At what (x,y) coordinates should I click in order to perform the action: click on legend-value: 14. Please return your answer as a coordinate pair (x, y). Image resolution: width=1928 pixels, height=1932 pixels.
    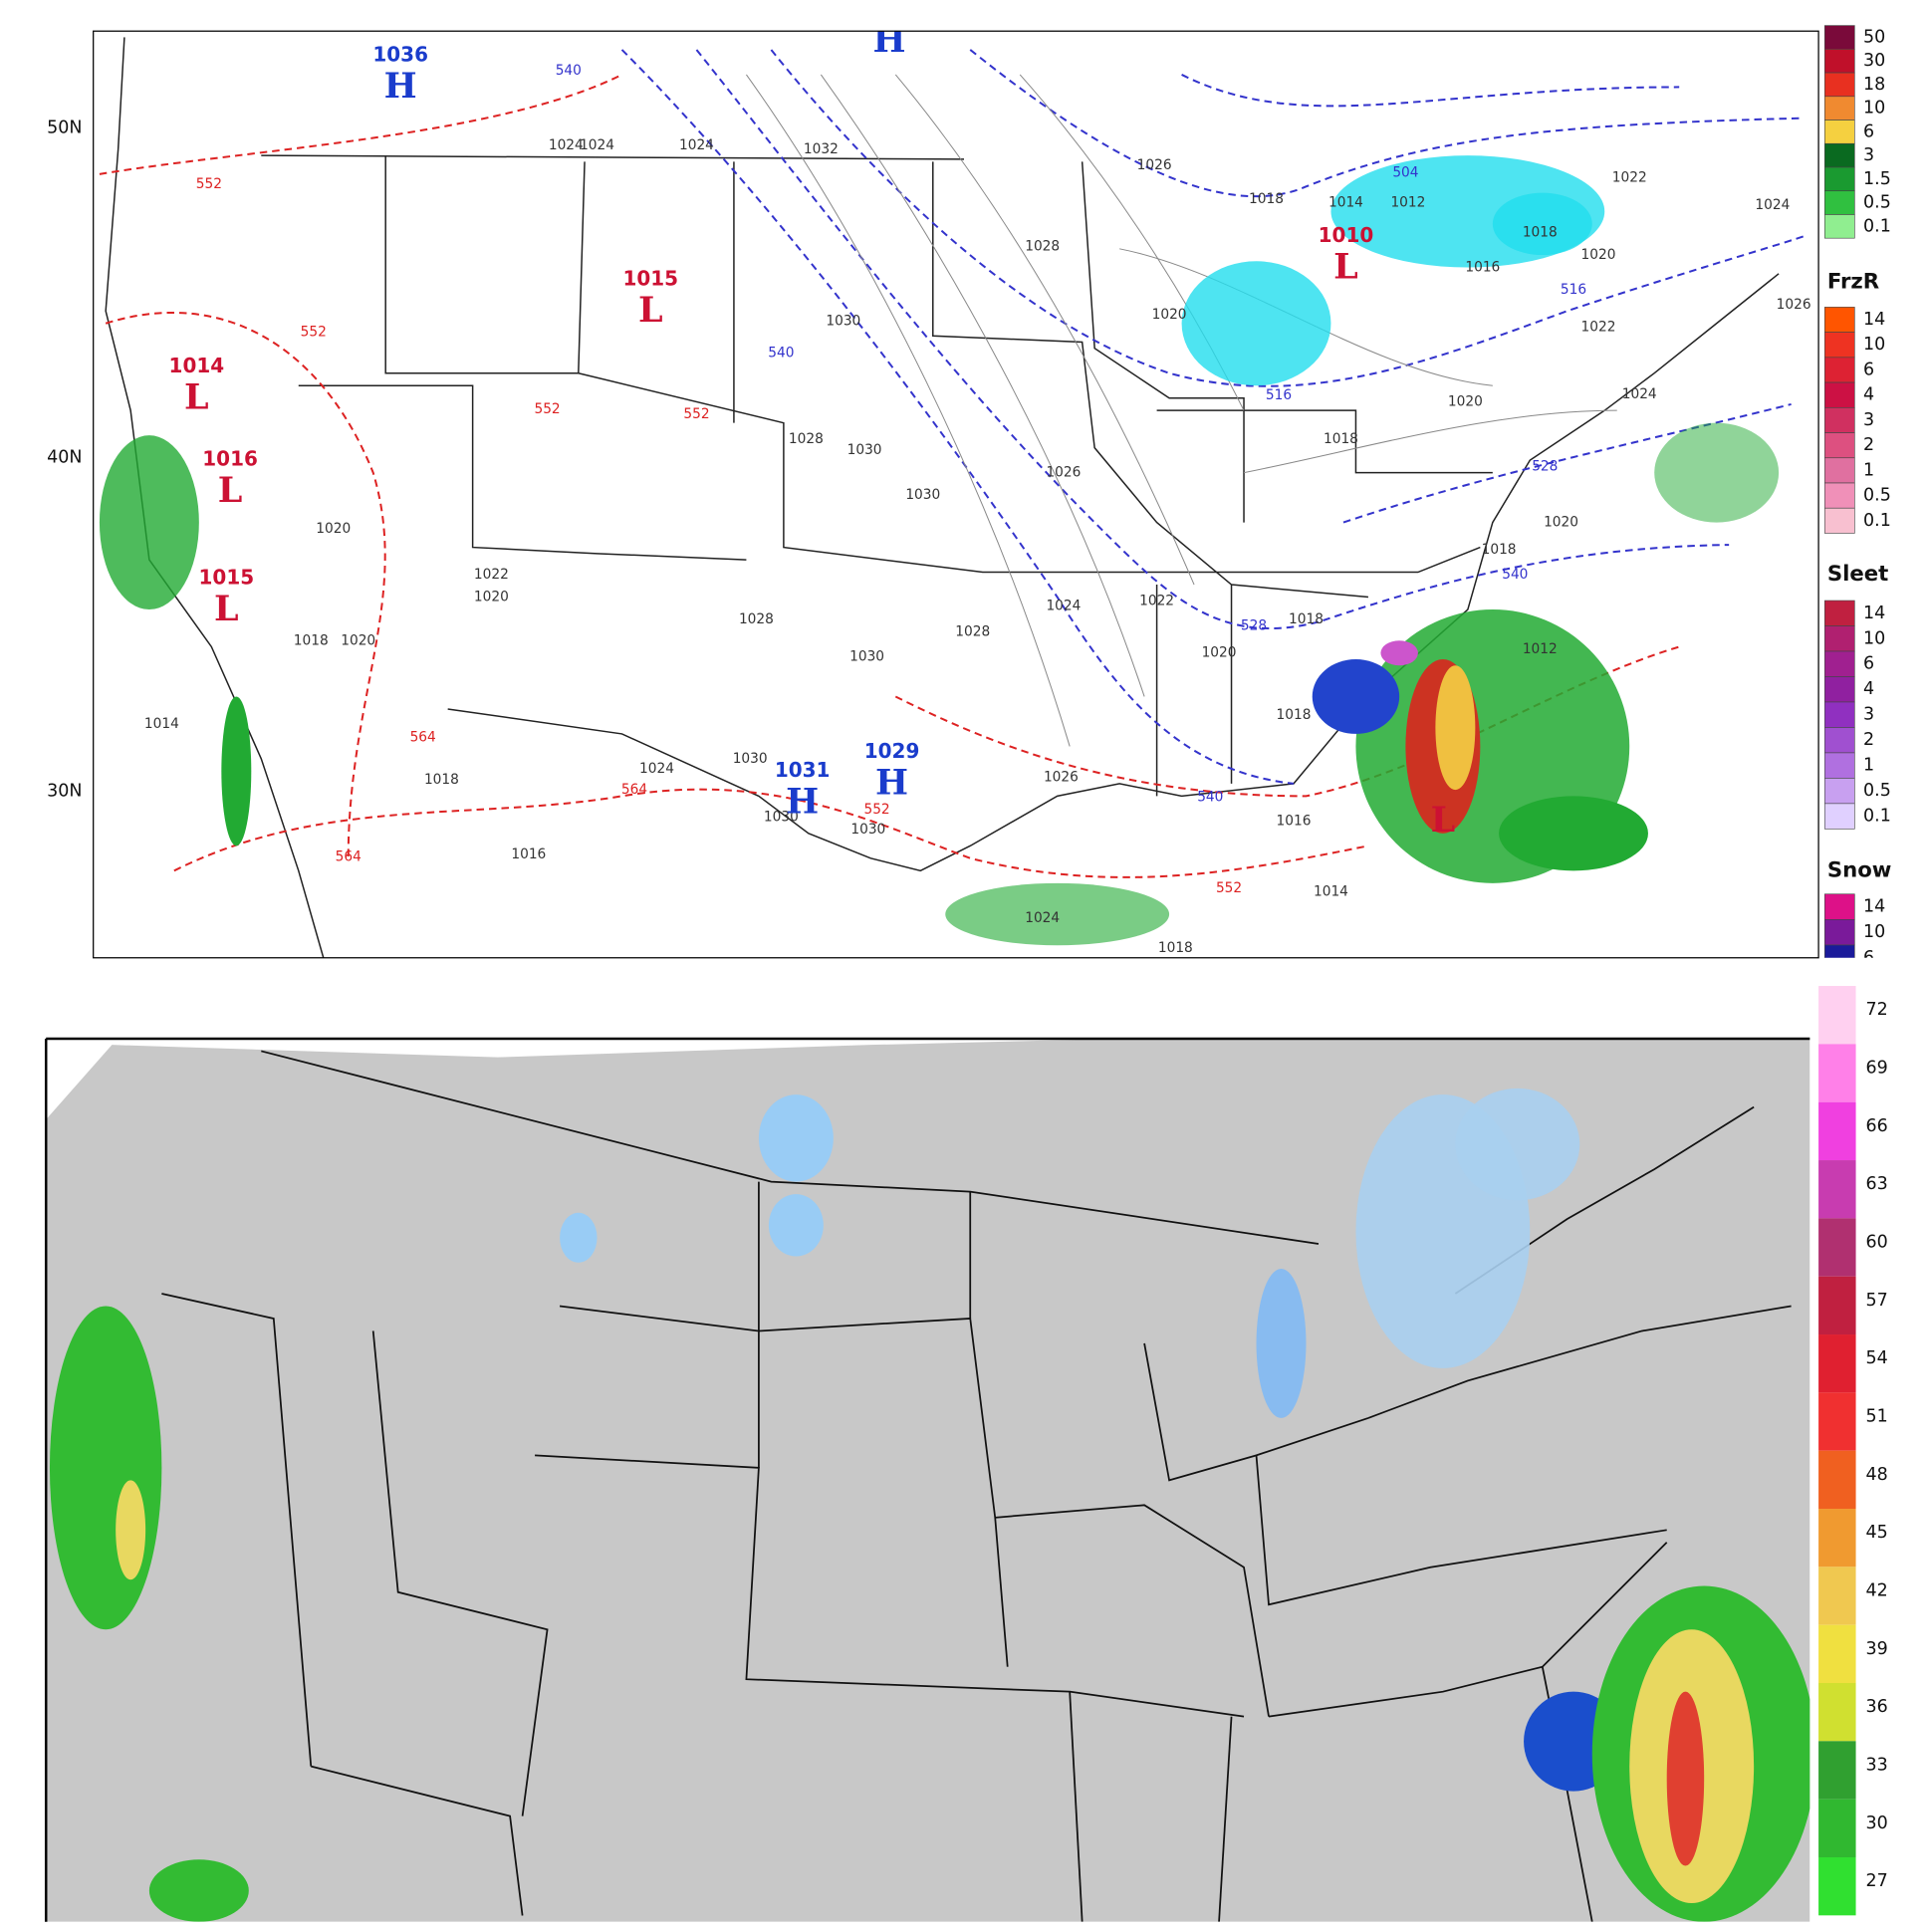
    Looking at the image, I should click on (1874, 614).